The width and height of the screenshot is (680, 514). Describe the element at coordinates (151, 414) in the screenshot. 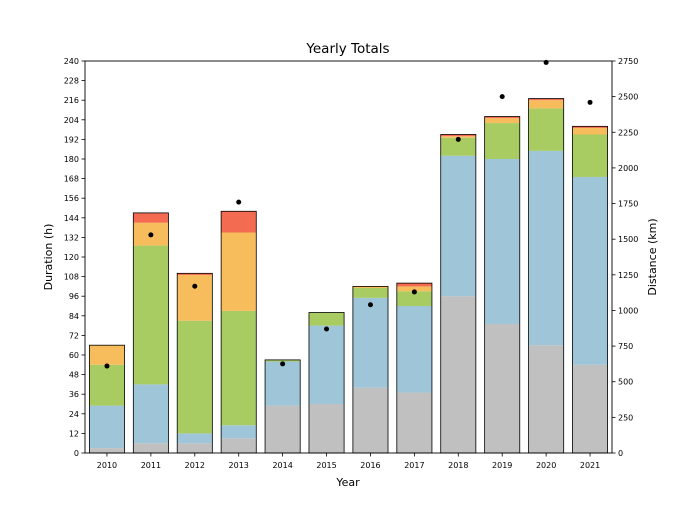

I see `bar-segment-2011-s1` at that location.